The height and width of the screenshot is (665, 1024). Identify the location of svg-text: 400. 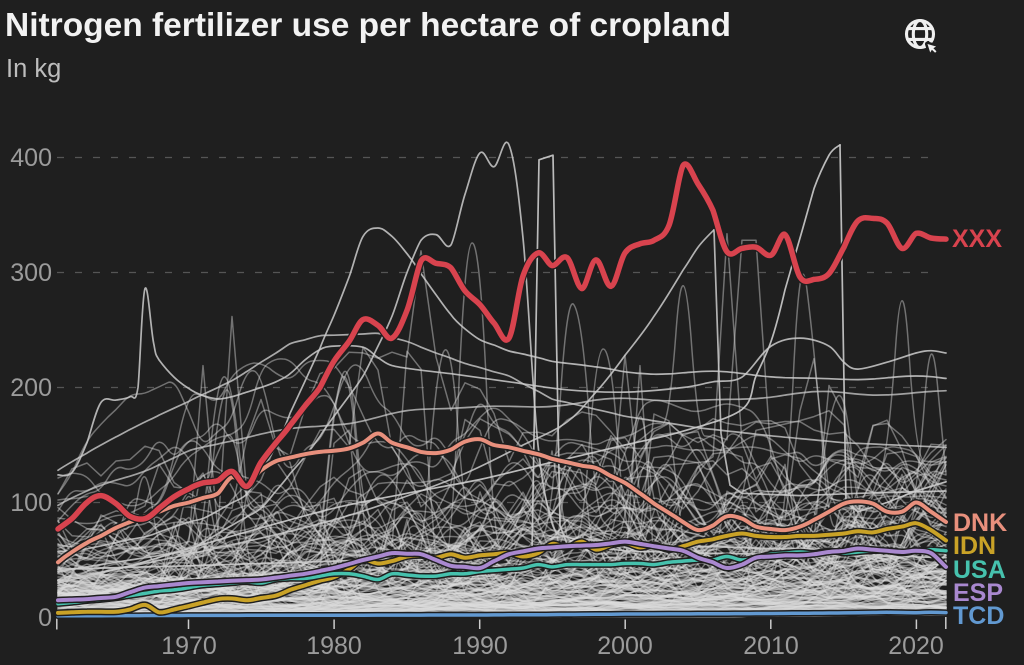
(31, 158).